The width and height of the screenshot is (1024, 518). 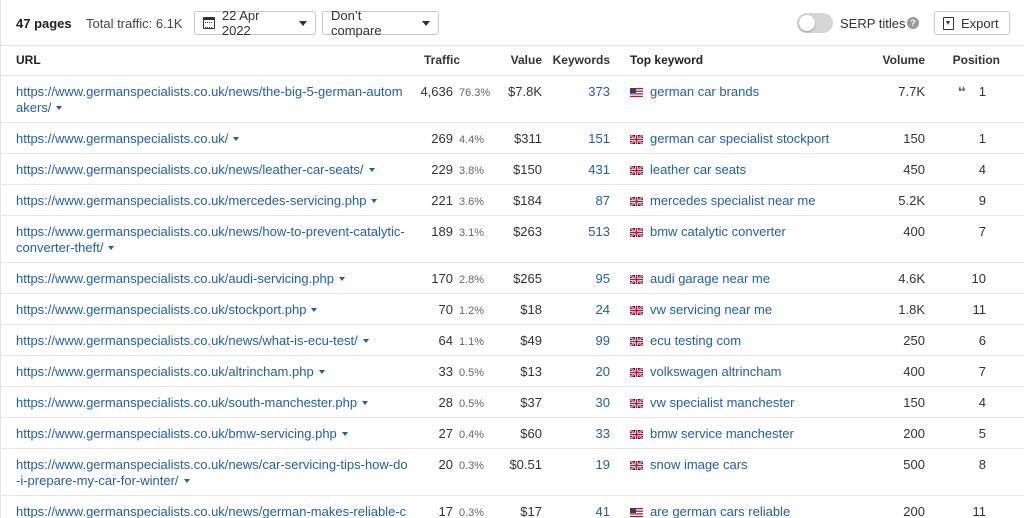 I want to click on value-cell: $13, so click(x=518, y=371).